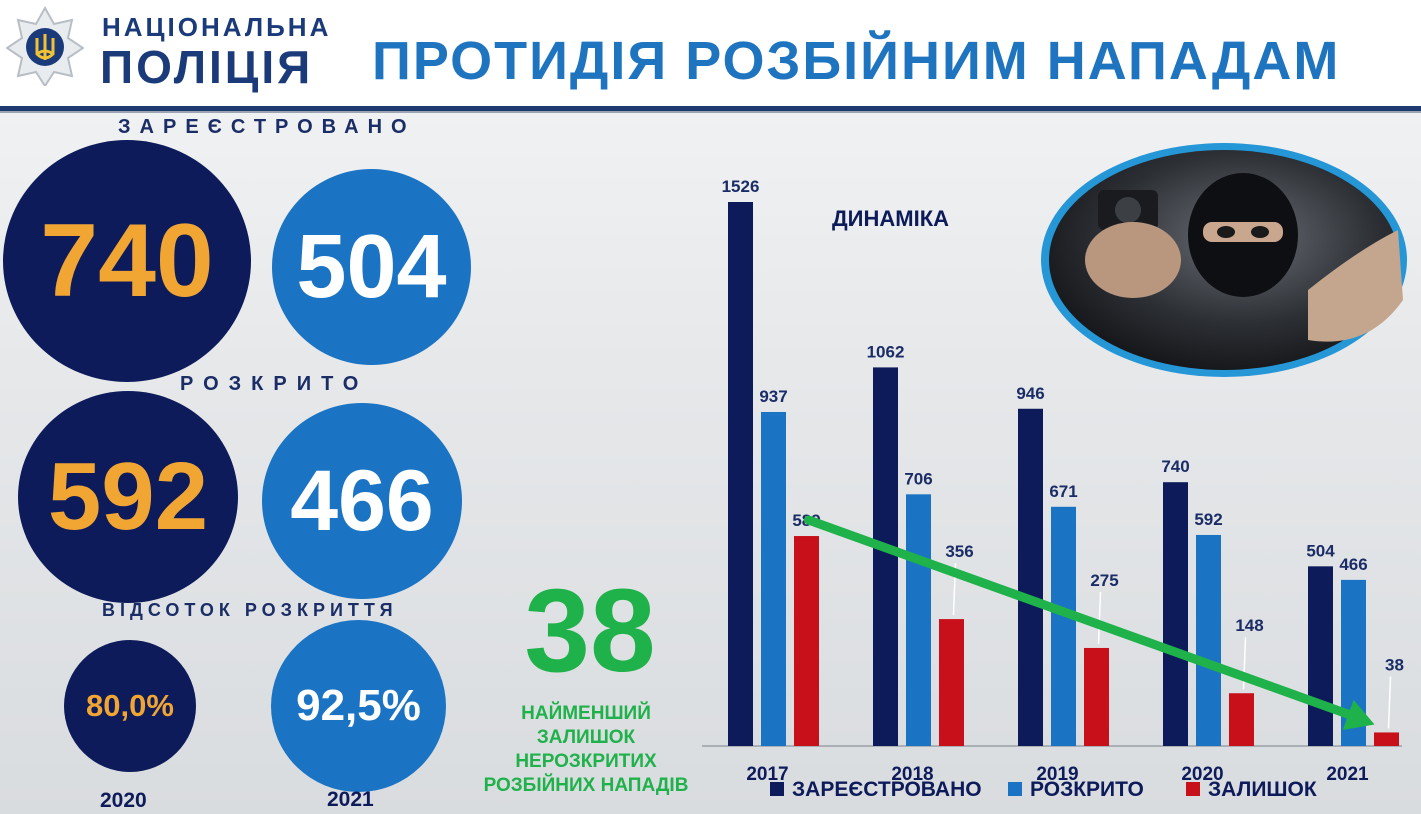  Describe the element at coordinates (918, 478) in the screenshot. I see `data-label: 706` at that location.